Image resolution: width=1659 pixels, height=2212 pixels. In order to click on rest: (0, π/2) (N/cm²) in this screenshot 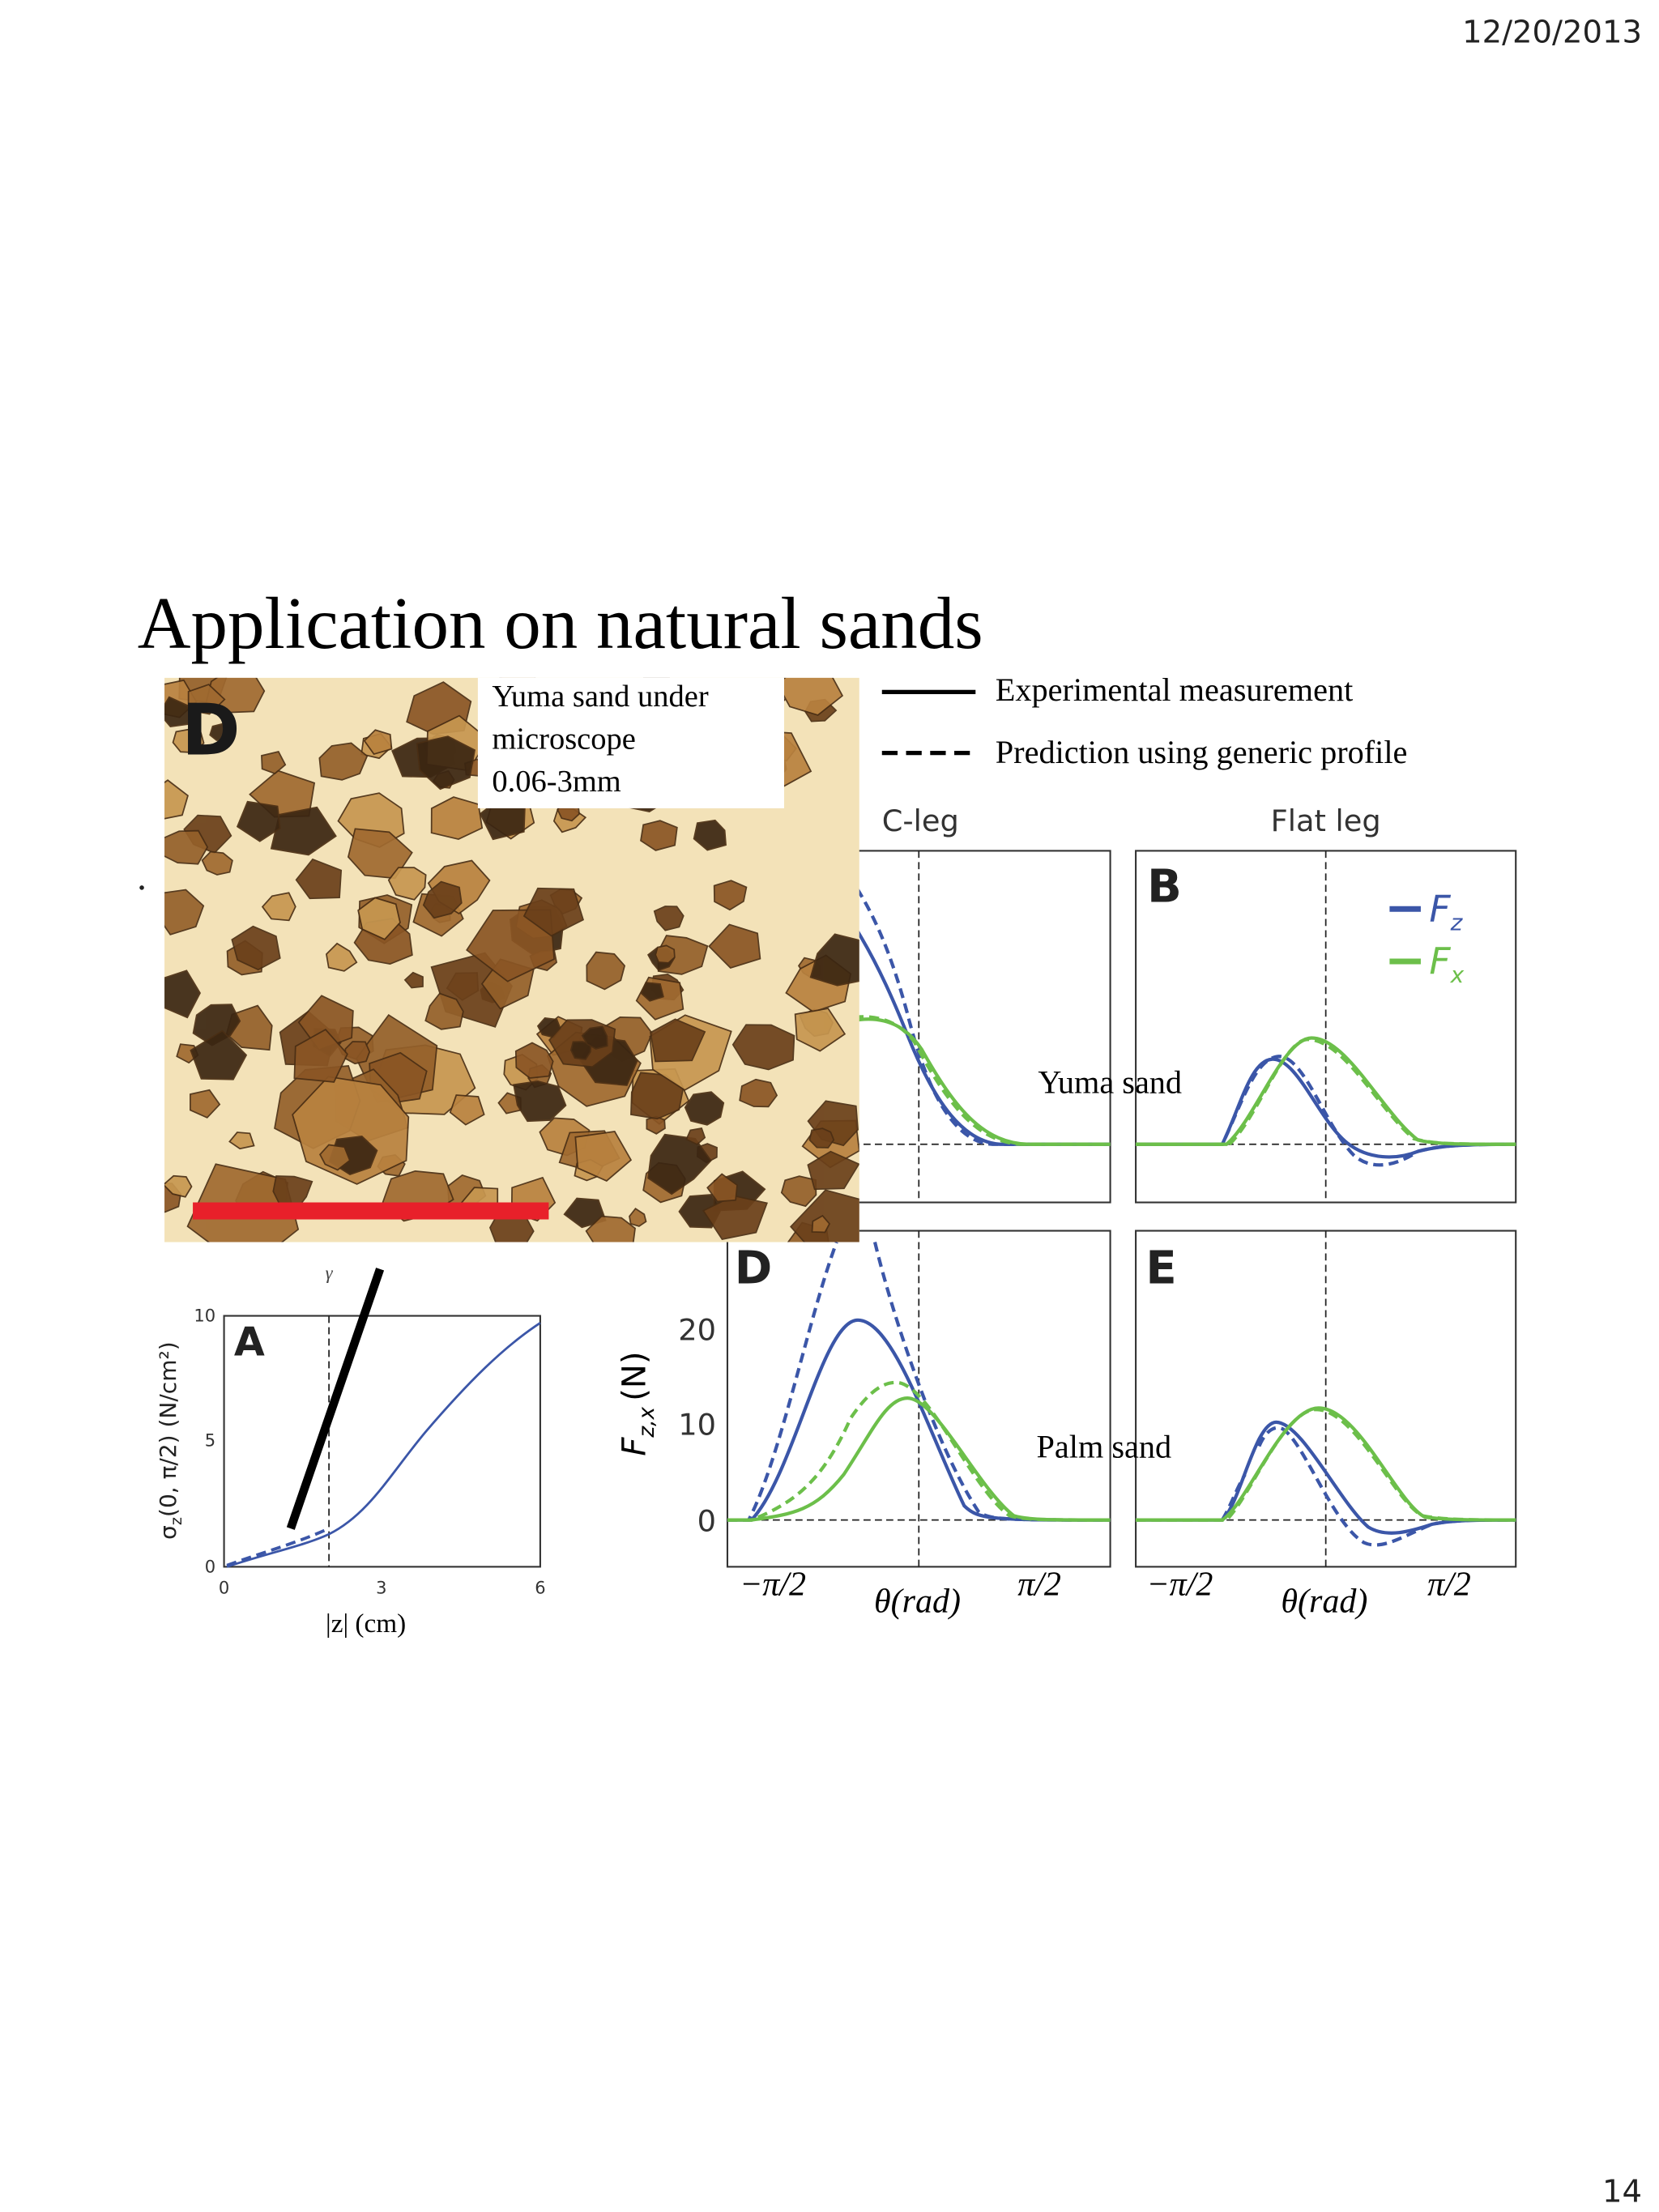, I will do `click(168, 1429)`.